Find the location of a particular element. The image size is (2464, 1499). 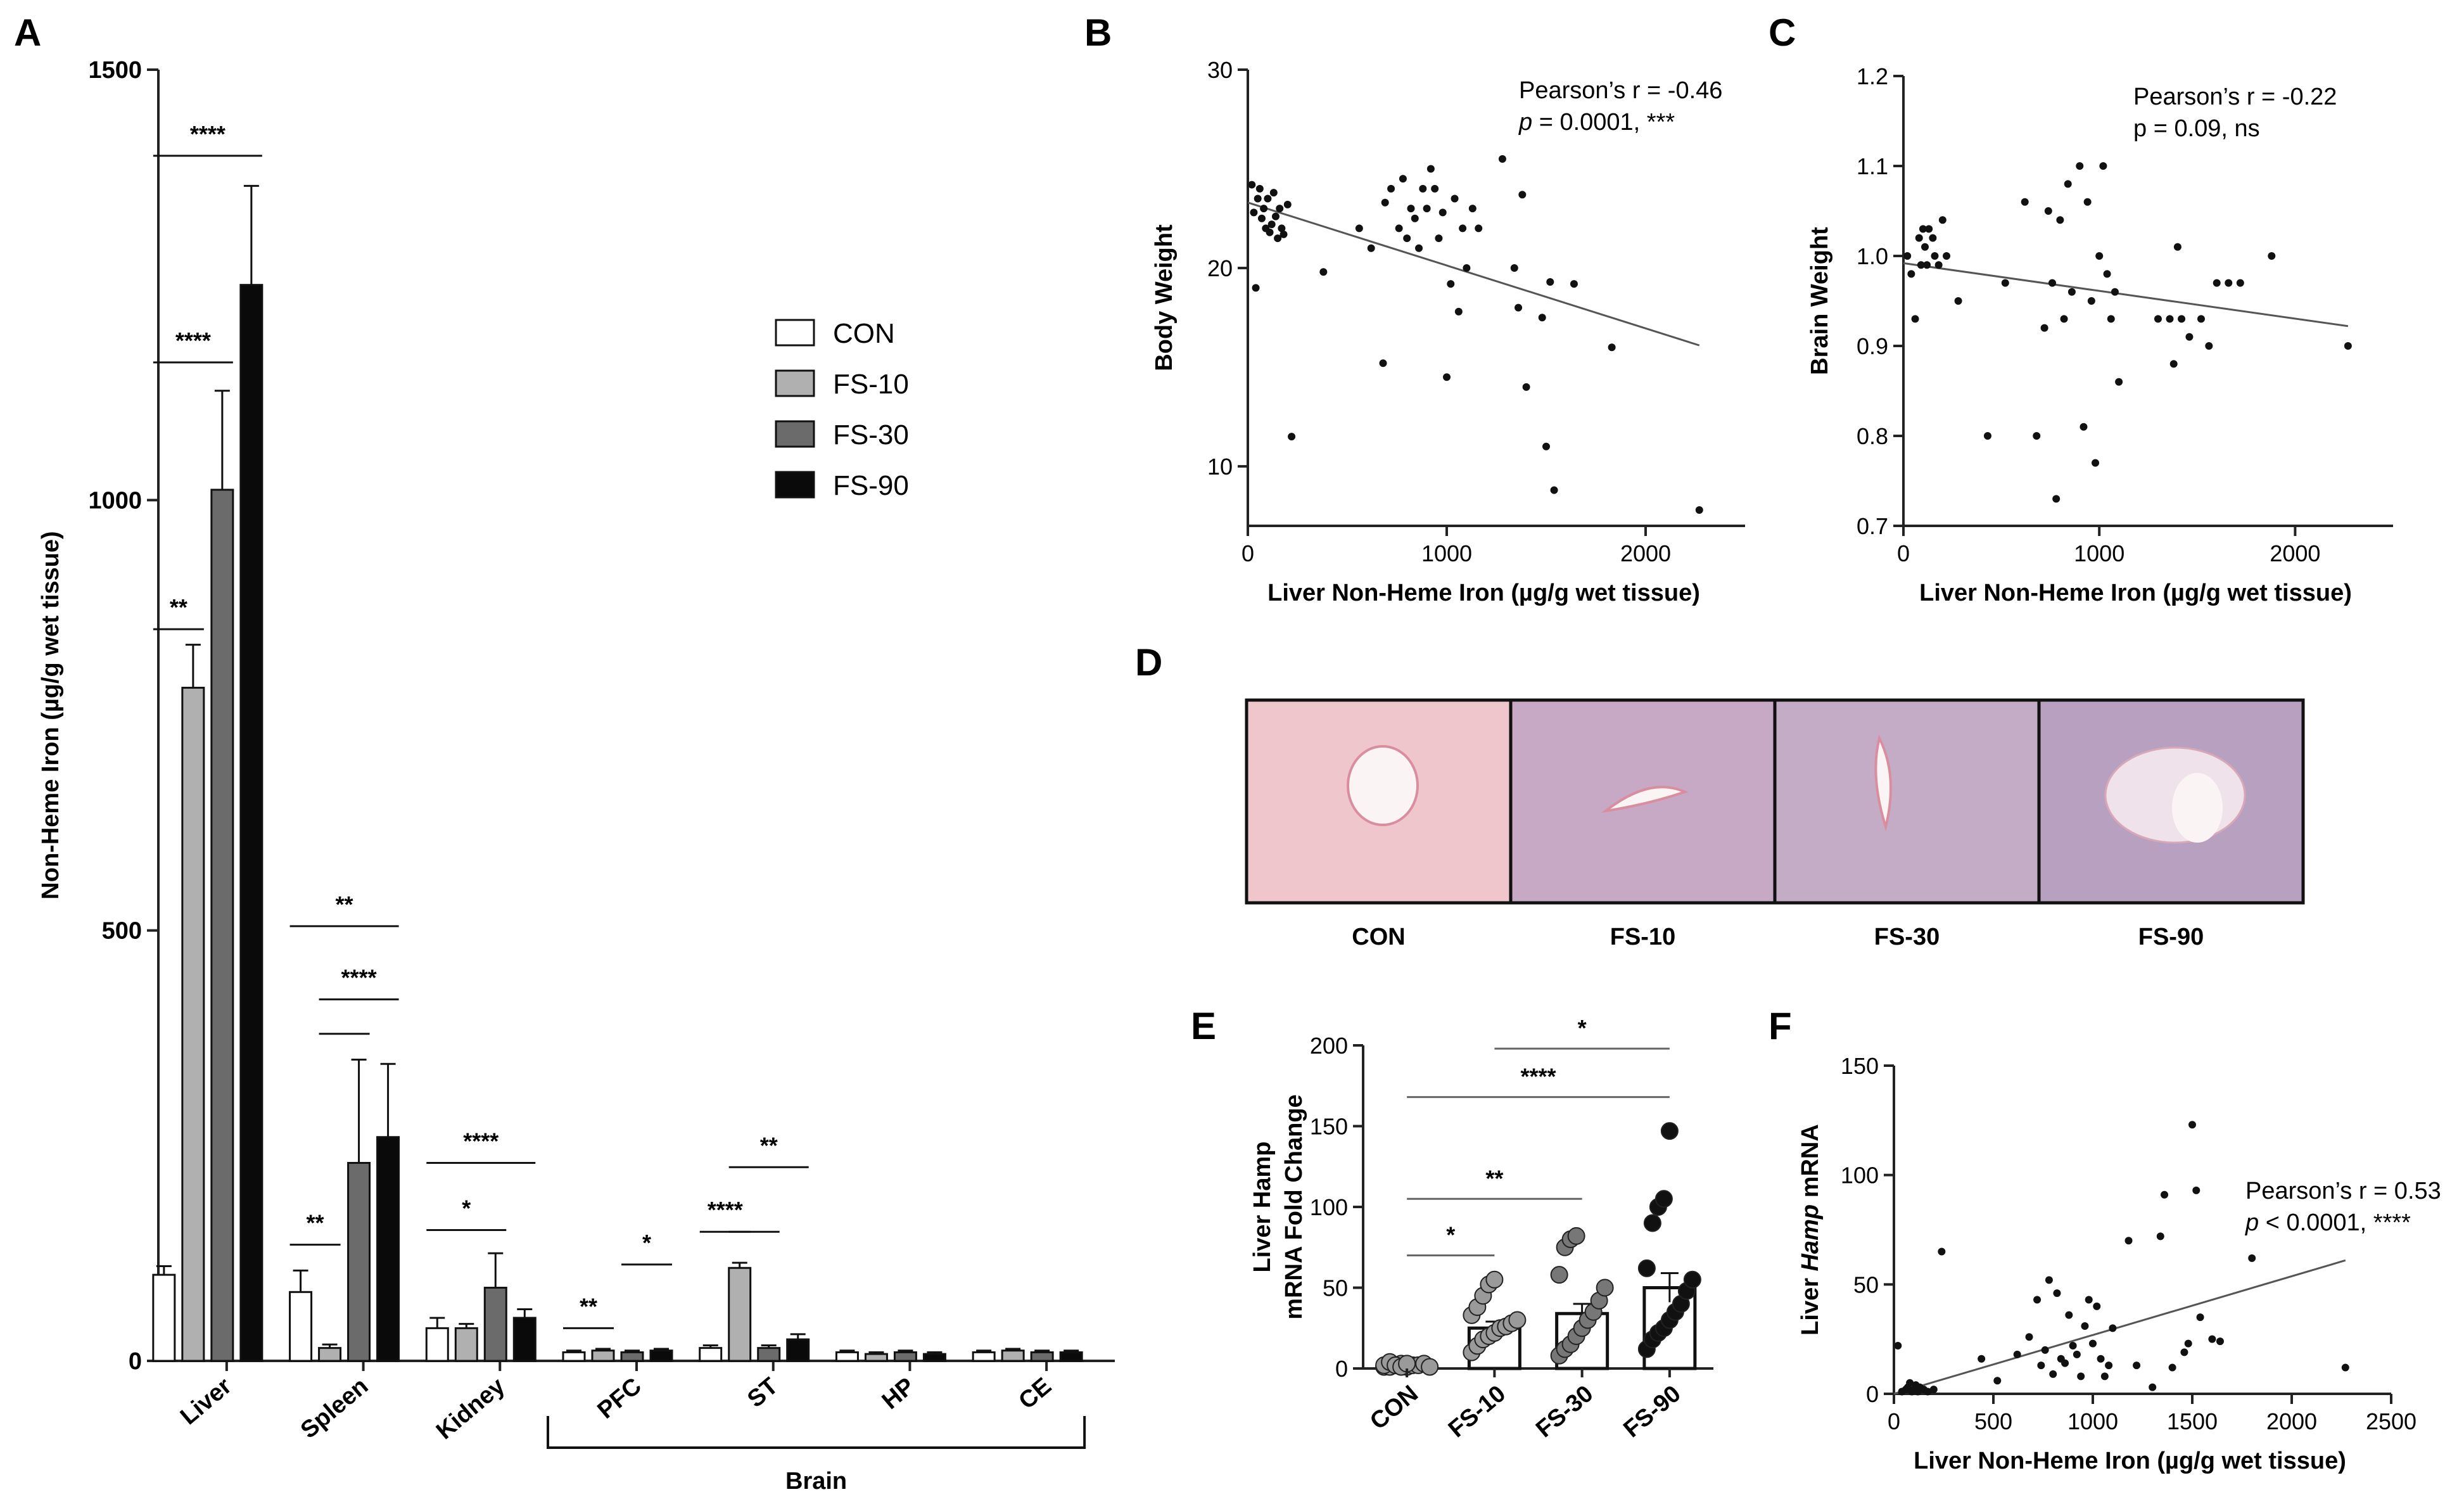

histology-image is located at coordinates (1907, 801).